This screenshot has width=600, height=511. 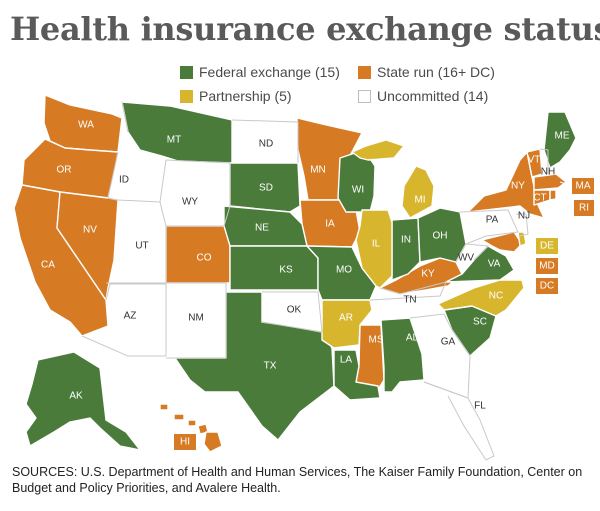 I want to click on label-wy: WY, so click(x=190, y=202).